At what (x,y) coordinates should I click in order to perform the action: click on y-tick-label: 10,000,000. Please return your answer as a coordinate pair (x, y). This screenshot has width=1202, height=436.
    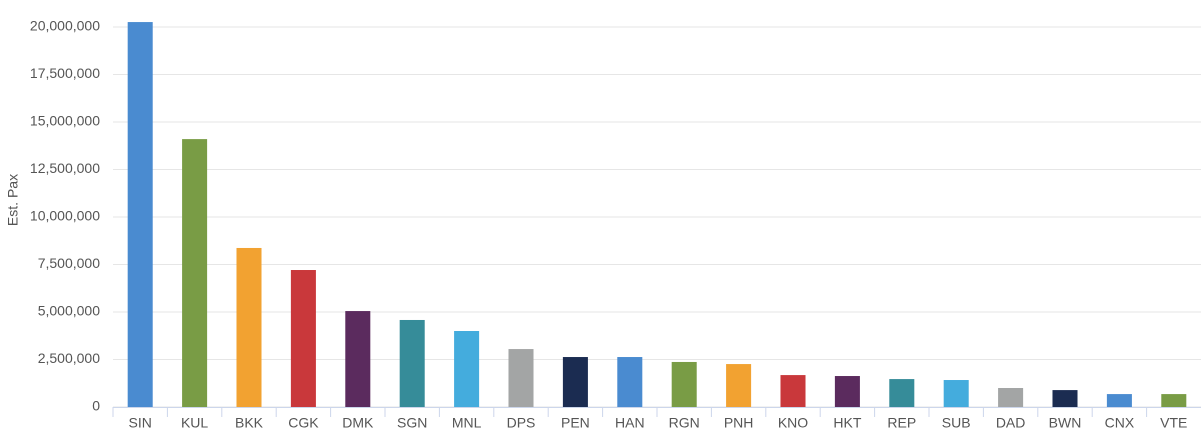
    Looking at the image, I should click on (65, 216).